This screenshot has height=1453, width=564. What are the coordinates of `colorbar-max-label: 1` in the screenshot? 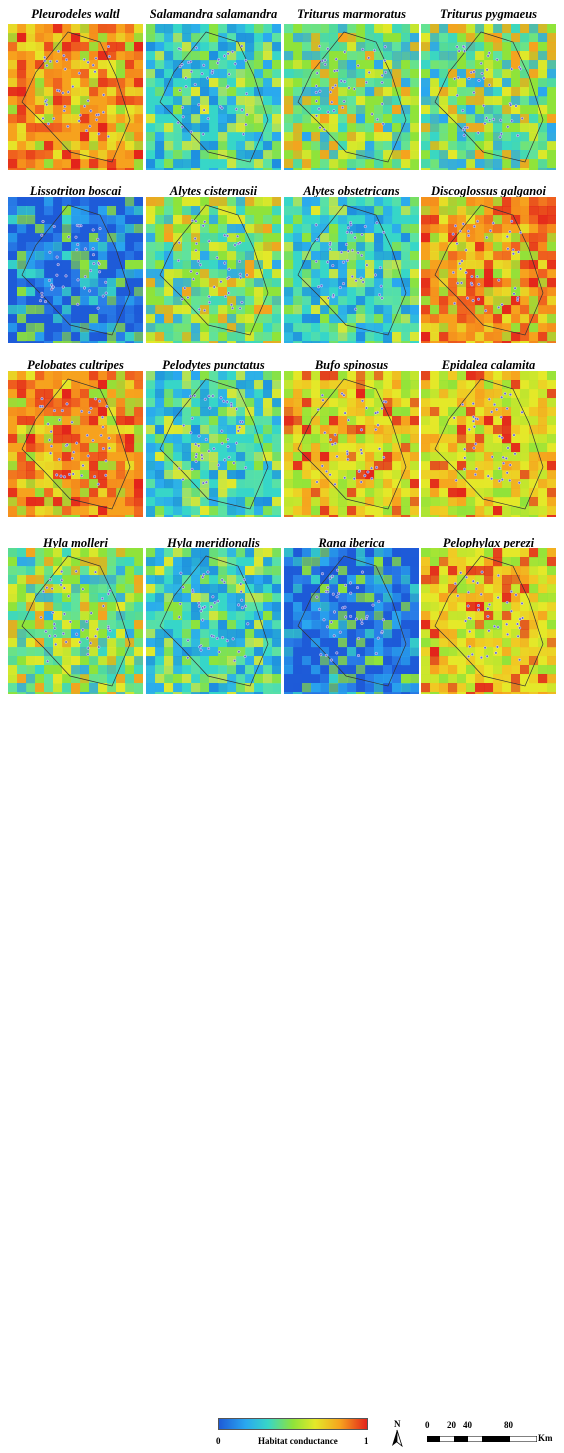 It's located at (366, 1441).